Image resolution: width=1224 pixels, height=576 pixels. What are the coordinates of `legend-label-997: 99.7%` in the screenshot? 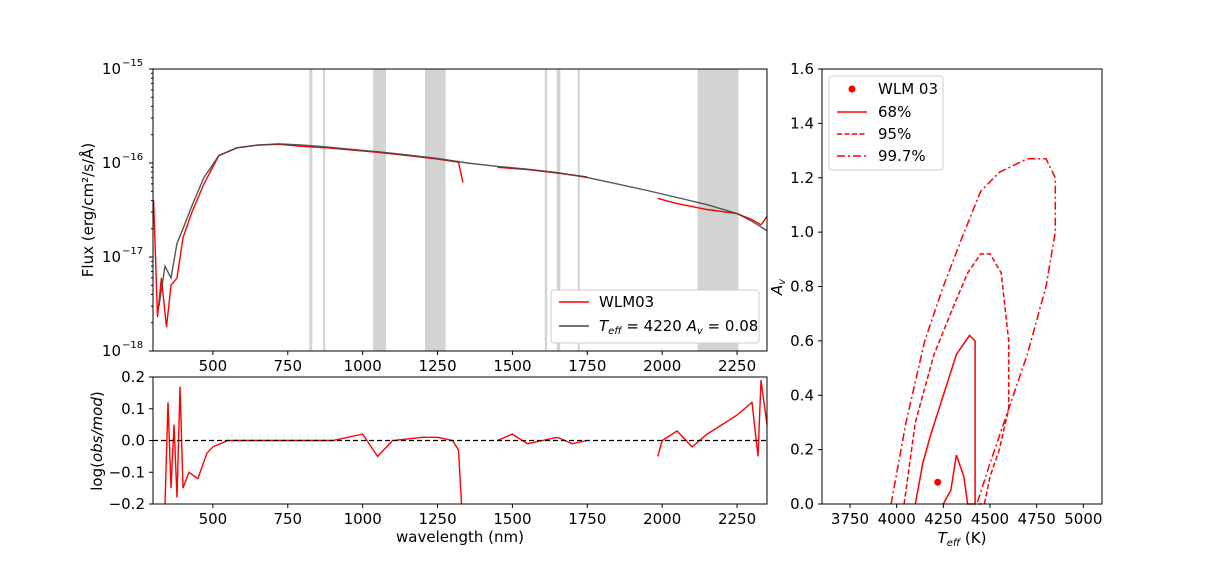 It's located at (902, 156).